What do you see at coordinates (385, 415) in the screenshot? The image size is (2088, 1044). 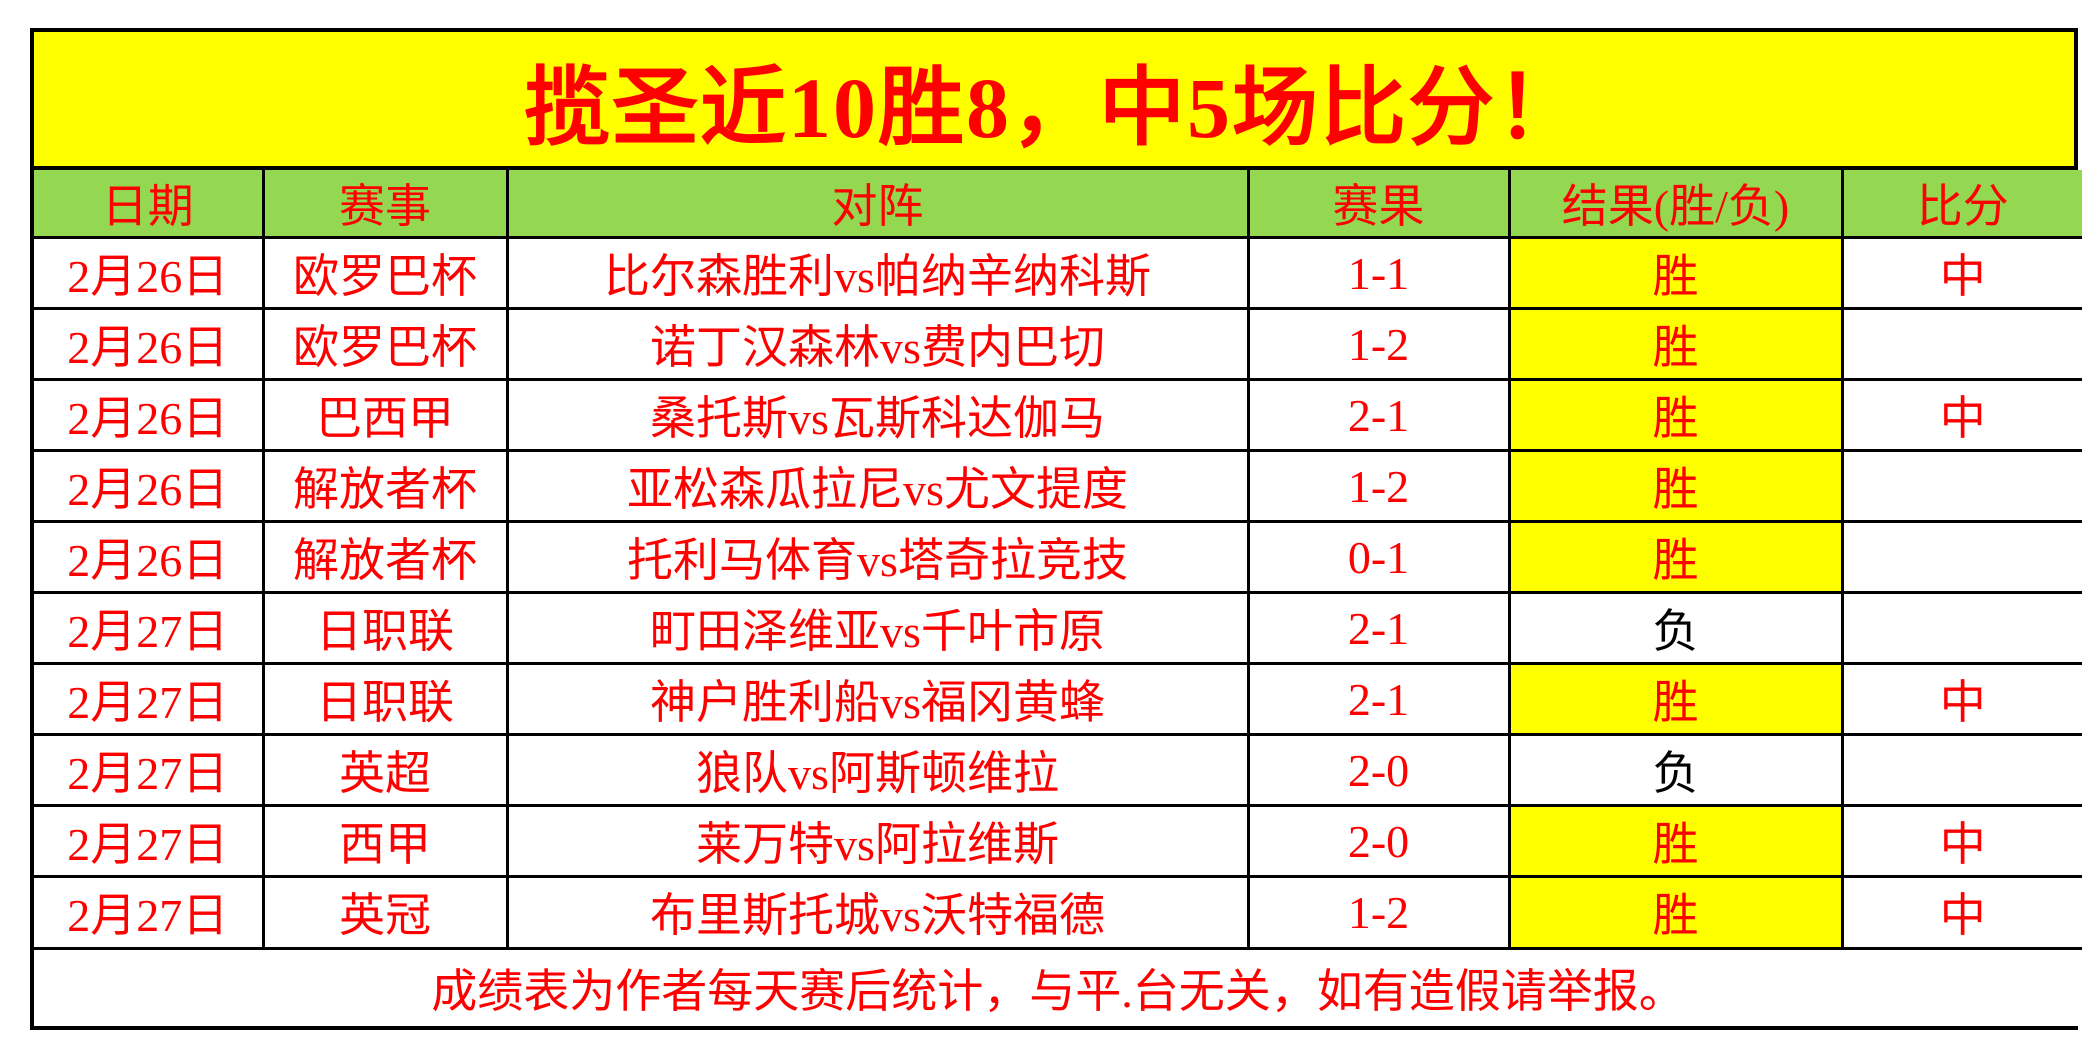 I see `cell-league: 巴西甲` at bounding box center [385, 415].